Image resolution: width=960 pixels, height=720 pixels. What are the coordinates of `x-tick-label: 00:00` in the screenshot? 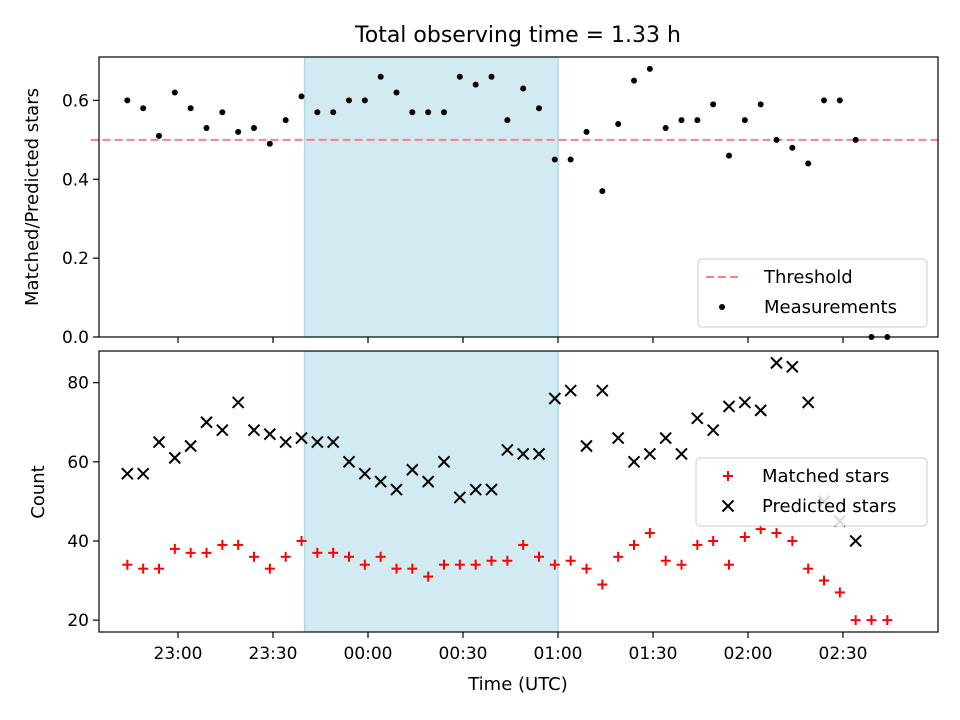 It's located at (368, 654).